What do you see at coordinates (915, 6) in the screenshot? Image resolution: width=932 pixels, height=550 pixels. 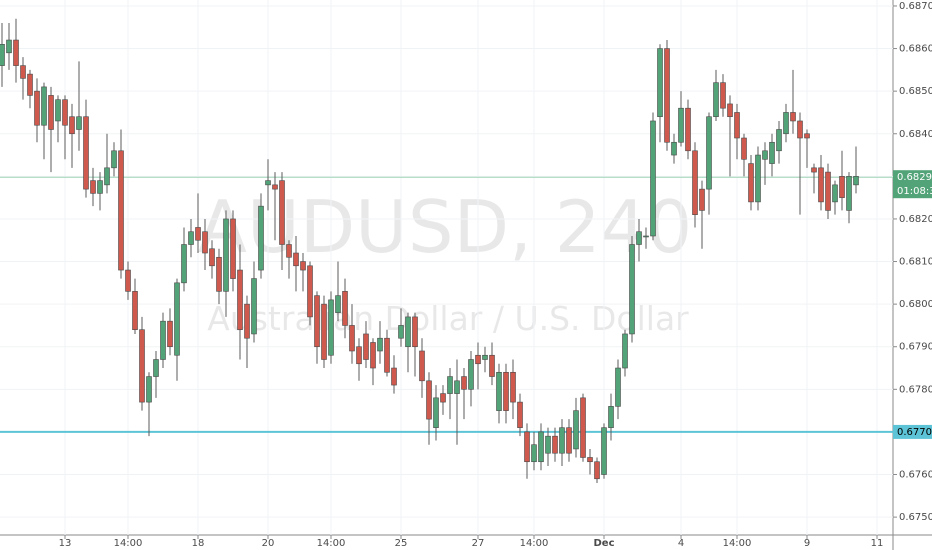 I see `y-tick-label: 0.68700` at bounding box center [915, 6].